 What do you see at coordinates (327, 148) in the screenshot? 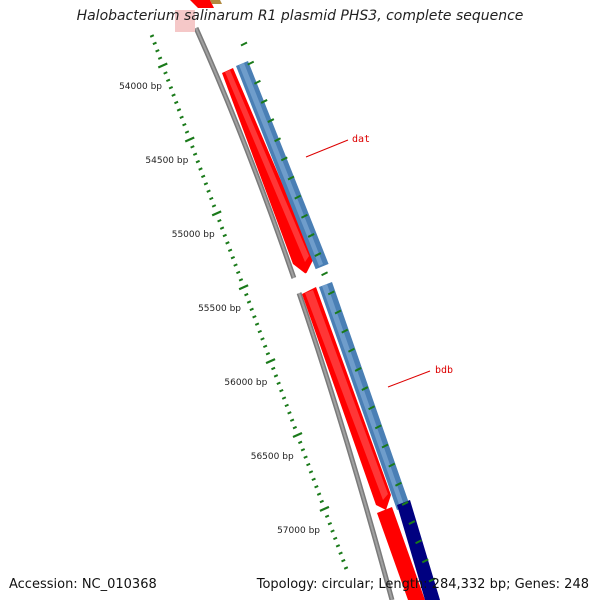
I see `label-line-dat` at bounding box center [327, 148].